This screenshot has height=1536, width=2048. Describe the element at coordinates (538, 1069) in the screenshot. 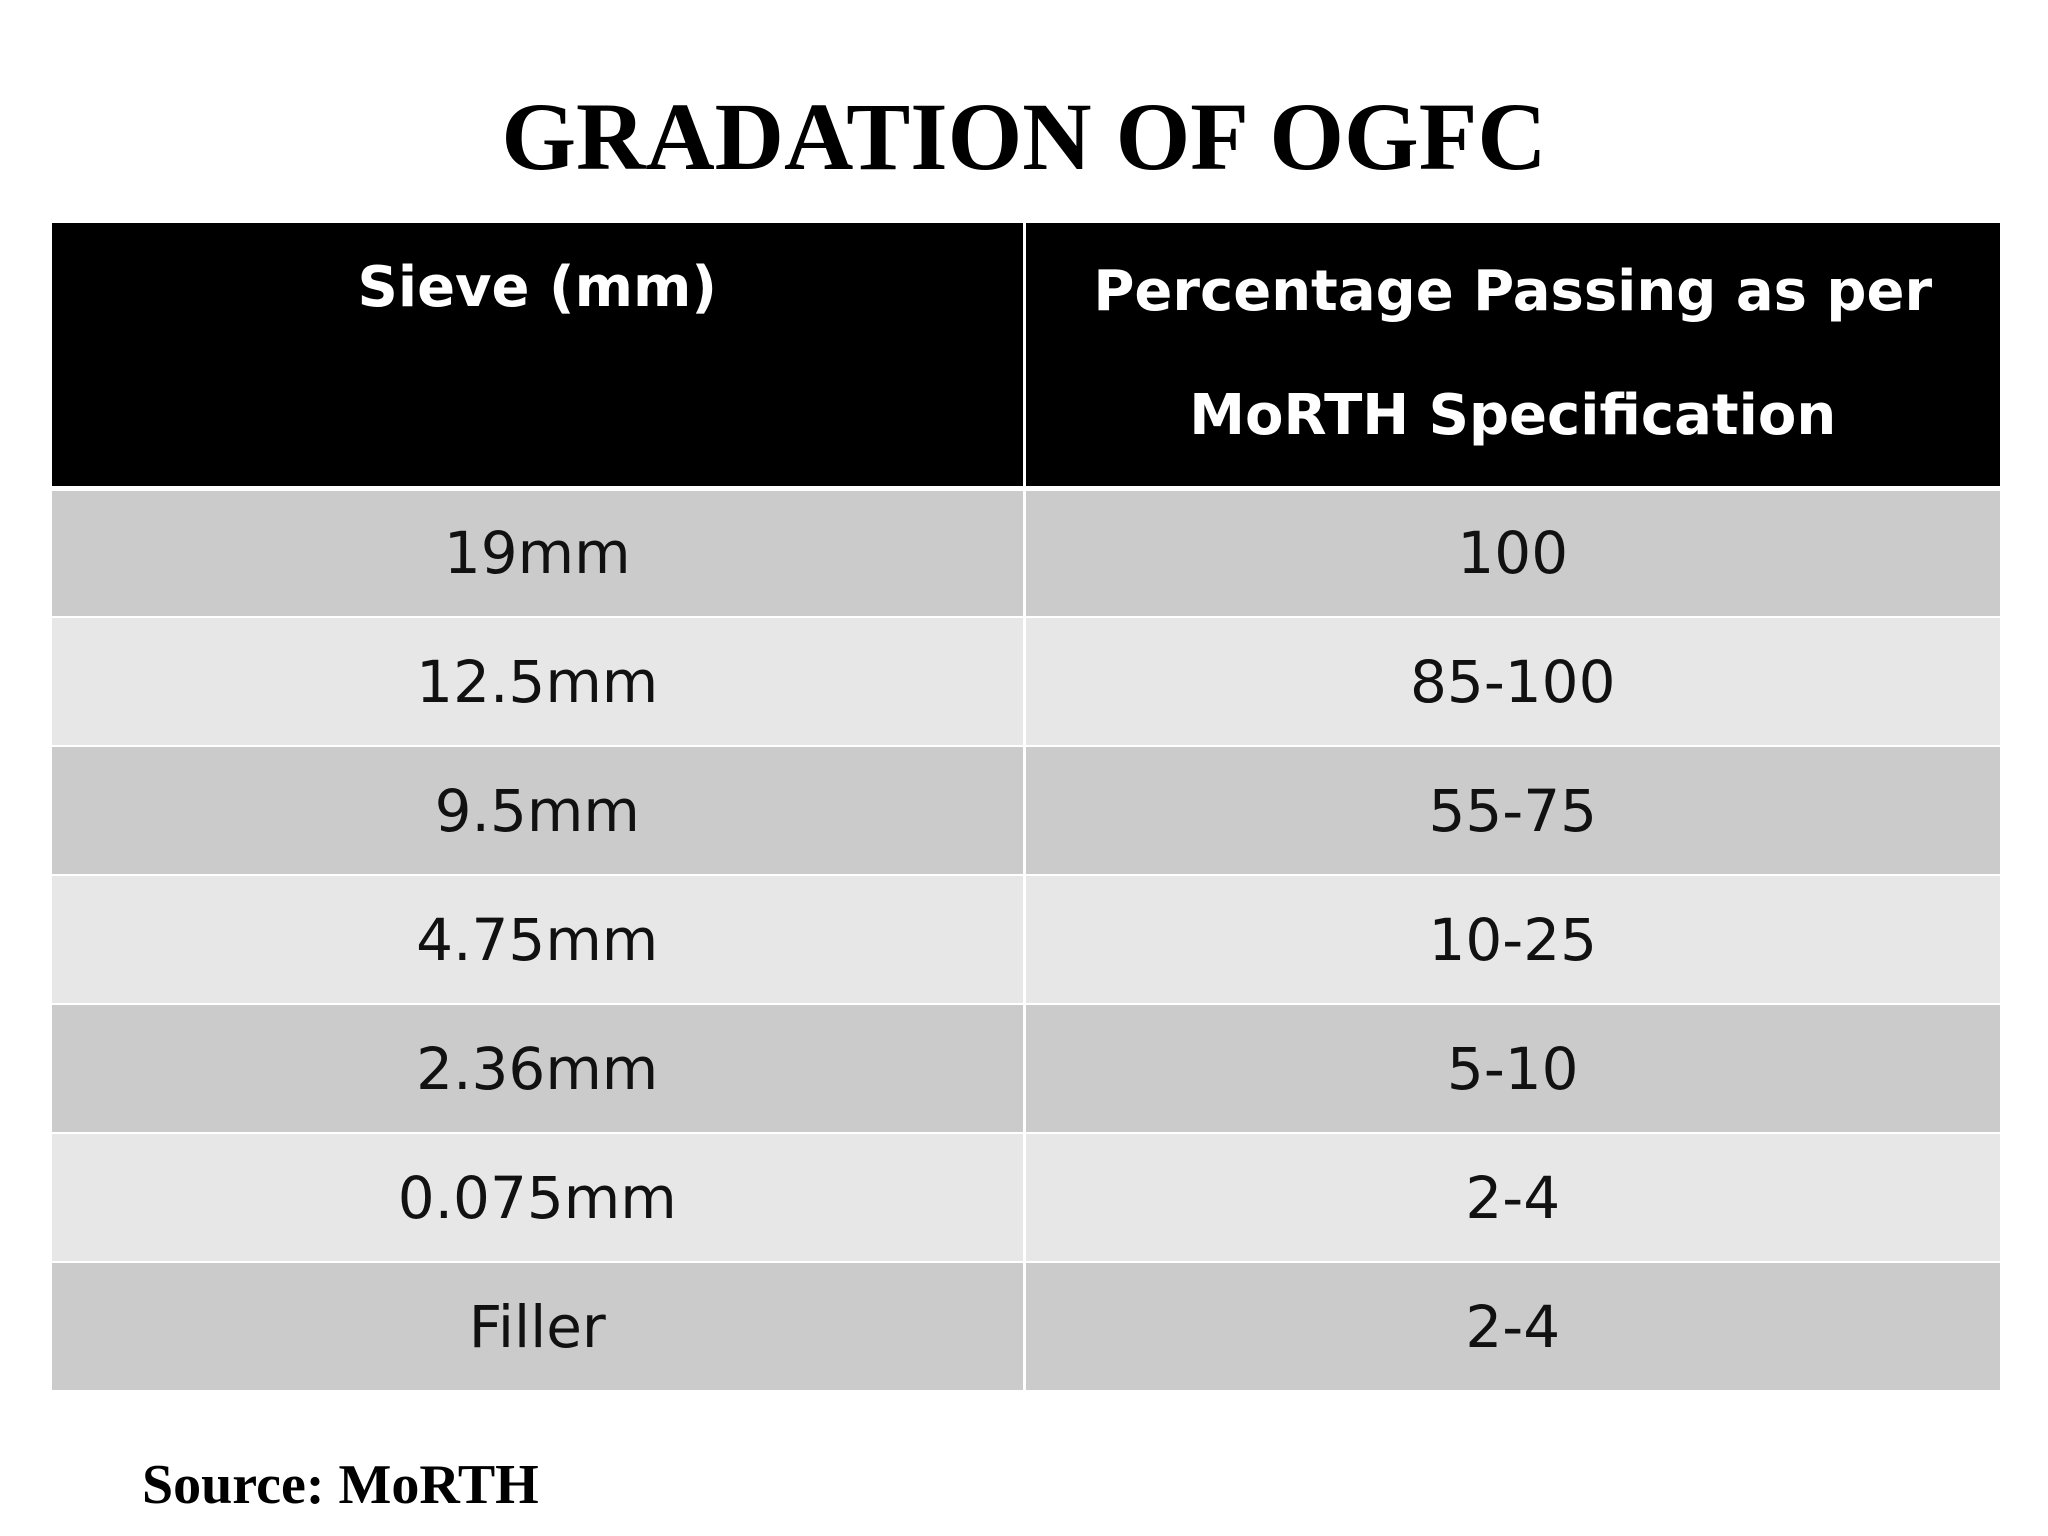

I see `sieve-size-cell: 2.36mm` at that location.